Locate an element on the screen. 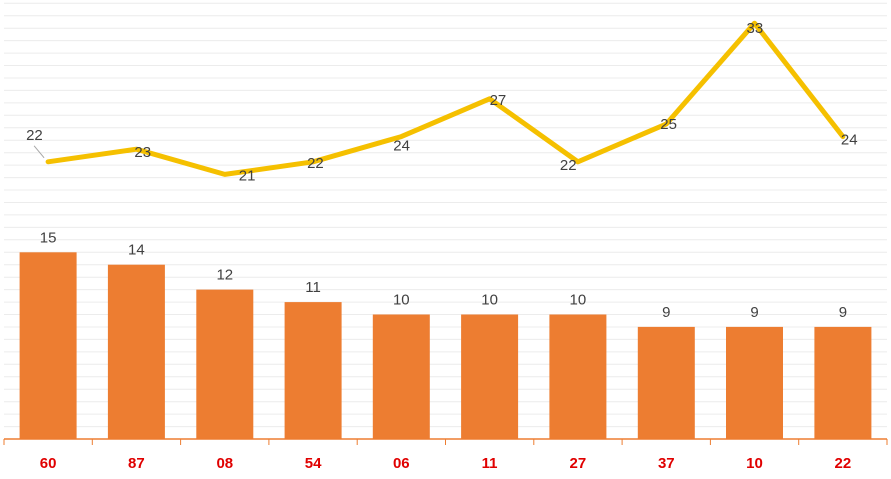 Image resolution: width=891 pixels, height=479 pixels. line-value-label: 27 is located at coordinates (498, 100).